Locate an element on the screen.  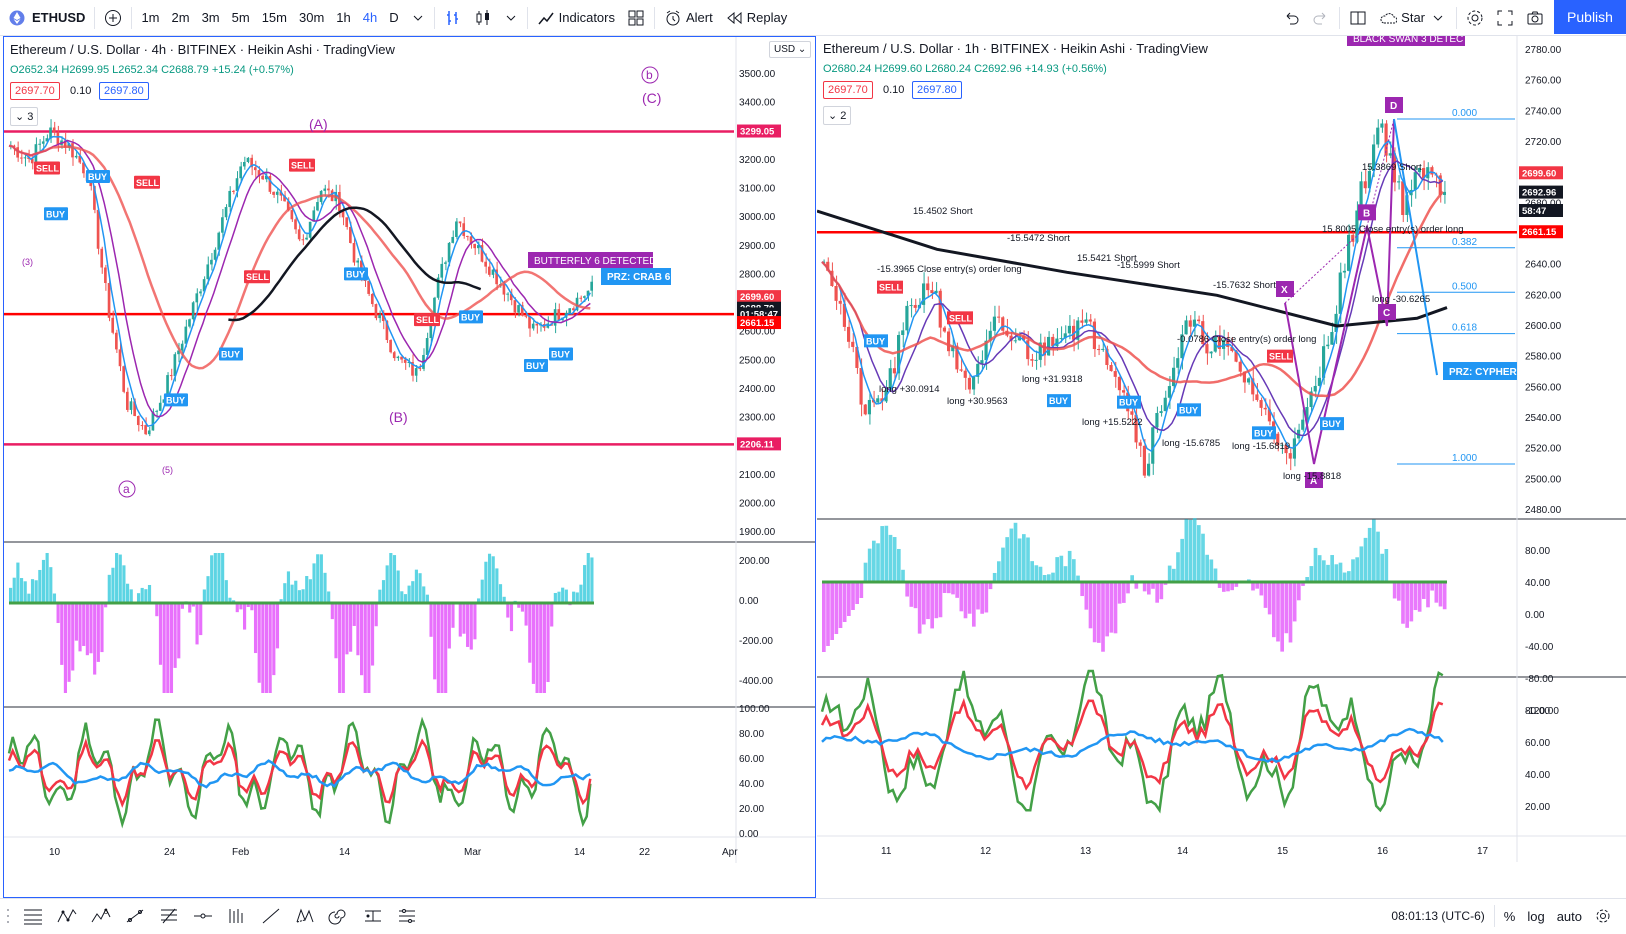
symbol-search: ETHUSD is located at coordinates (45, 18).